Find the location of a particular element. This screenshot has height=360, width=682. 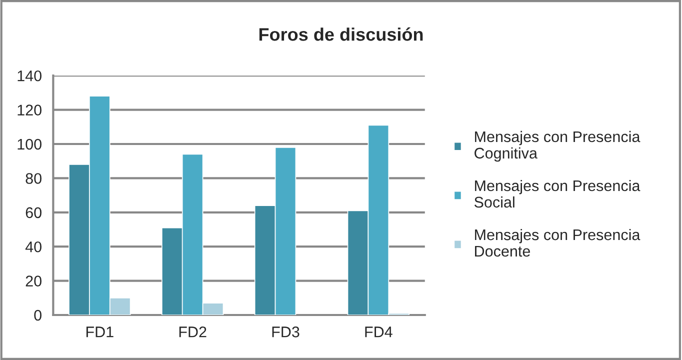

legend-label: Mensajes con Presencia Cognitiva is located at coordinates (557, 146).